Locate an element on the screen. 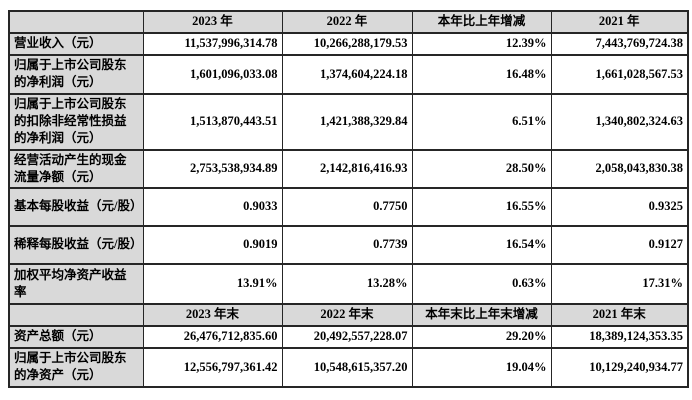 The height and width of the screenshot is (400, 692). row-label: 基本每股收益（元/股） is located at coordinates (76, 207).